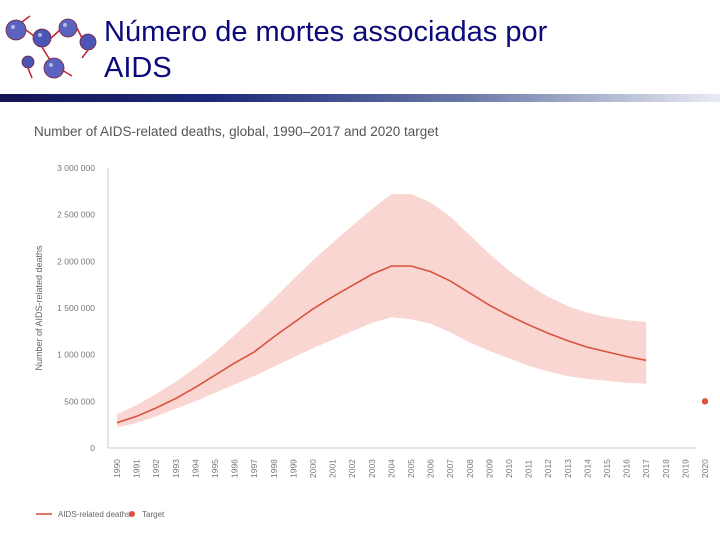 Image resolution: width=720 pixels, height=540 pixels. What do you see at coordinates (431, 468) in the screenshot?
I see `x-tick-label: 2006` at bounding box center [431, 468].